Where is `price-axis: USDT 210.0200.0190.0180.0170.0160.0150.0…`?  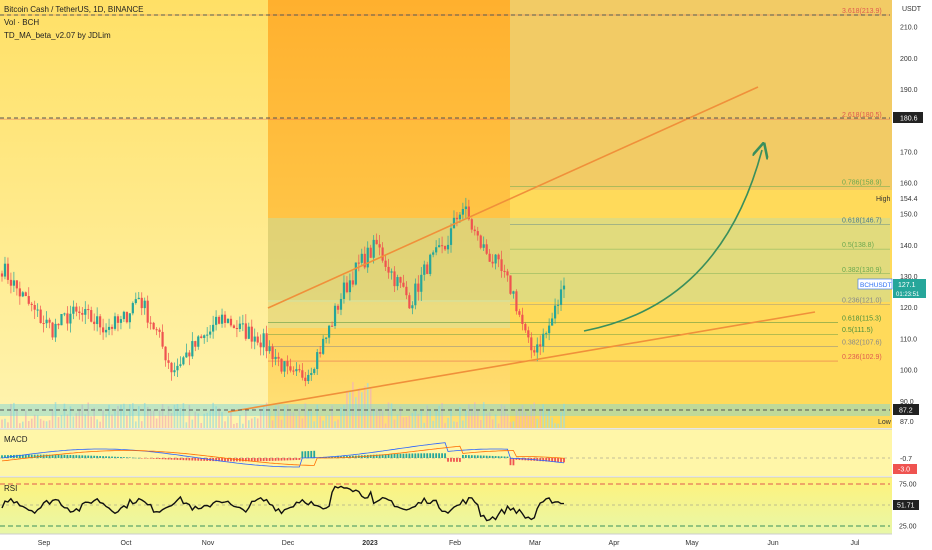 price-axis: USDT 210.0200.0190.0180.0170.0160.0150.0… is located at coordinates (894, 275).